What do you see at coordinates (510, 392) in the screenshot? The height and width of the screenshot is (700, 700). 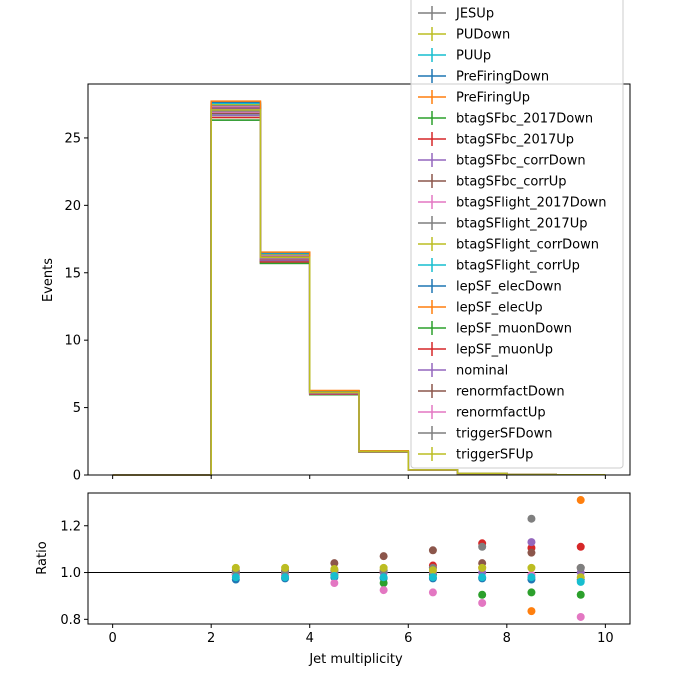 I see `legend-label-renormfactDown: renormfactDown` at bounding box center [510, 392].